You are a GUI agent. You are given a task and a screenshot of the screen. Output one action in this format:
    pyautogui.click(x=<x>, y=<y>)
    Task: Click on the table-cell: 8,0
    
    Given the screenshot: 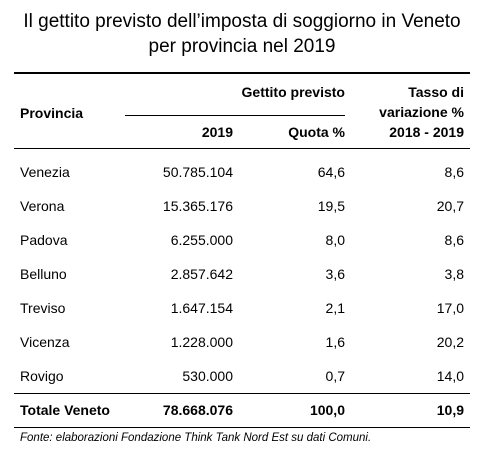 What is the action you would take?
    pyautogui.click(x=335, y=240)
    